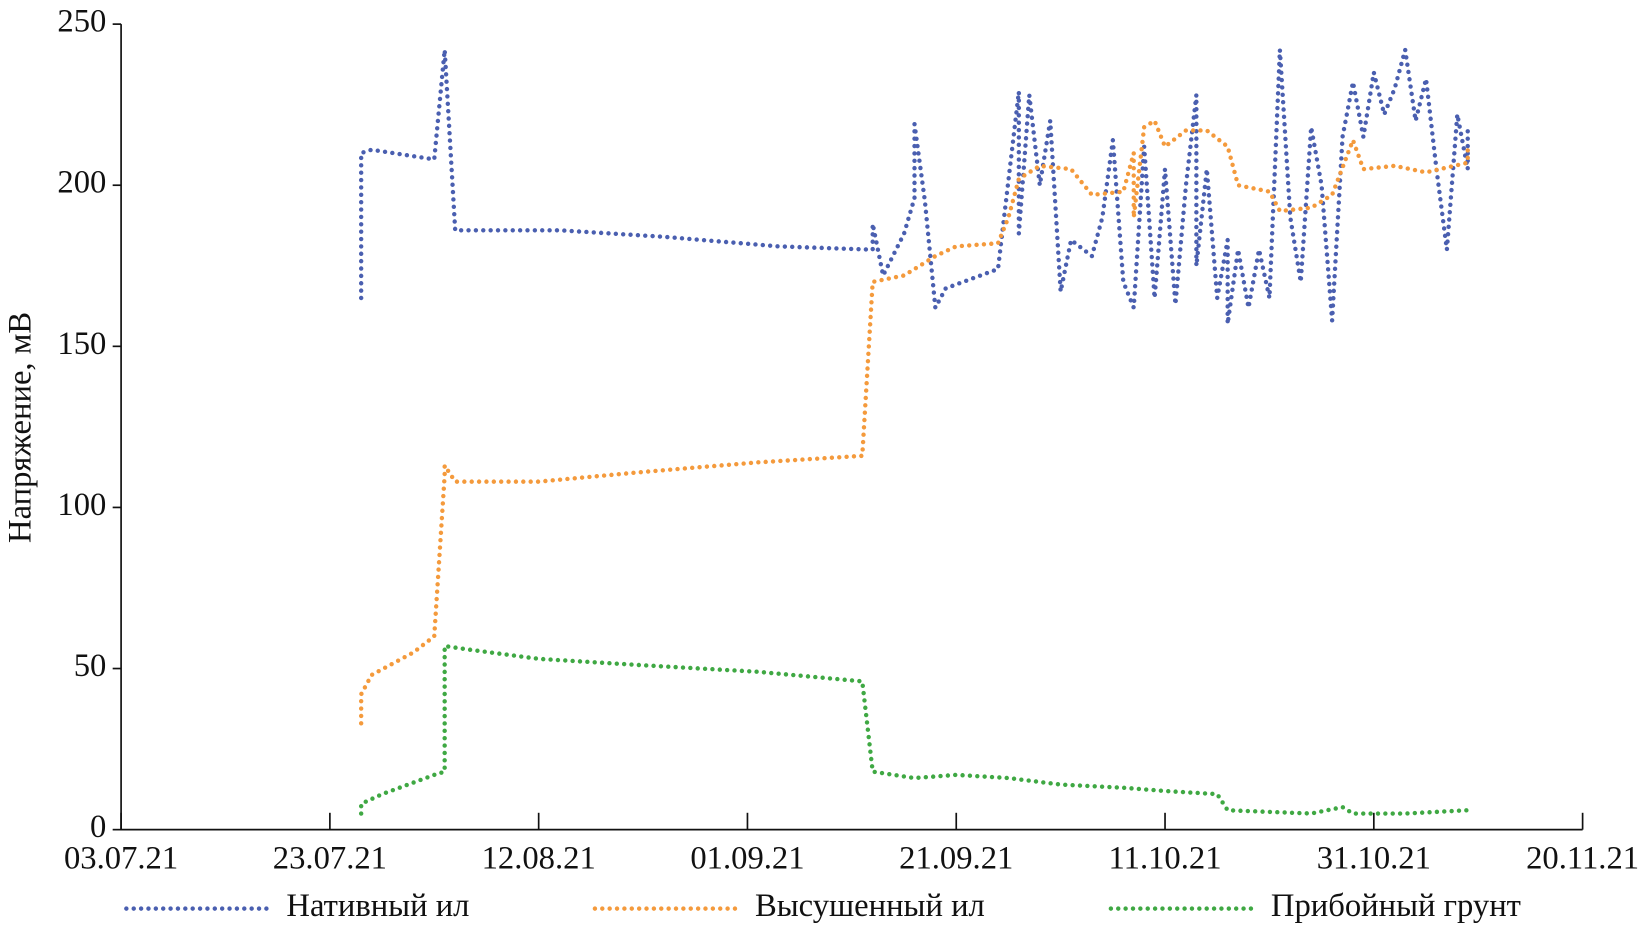 The height and width of the screenshot is (938, 1650). What do you see at coordinates (914, 729) in the screenshot?
I see `series-line` at bounding box center [914, 729].